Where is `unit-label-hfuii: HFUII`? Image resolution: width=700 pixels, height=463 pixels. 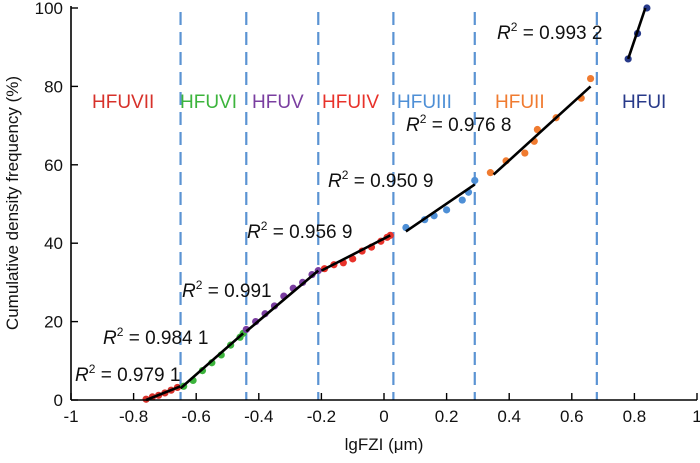
unit-label-hfuii: HFUII is located at coordinates (520, 102).